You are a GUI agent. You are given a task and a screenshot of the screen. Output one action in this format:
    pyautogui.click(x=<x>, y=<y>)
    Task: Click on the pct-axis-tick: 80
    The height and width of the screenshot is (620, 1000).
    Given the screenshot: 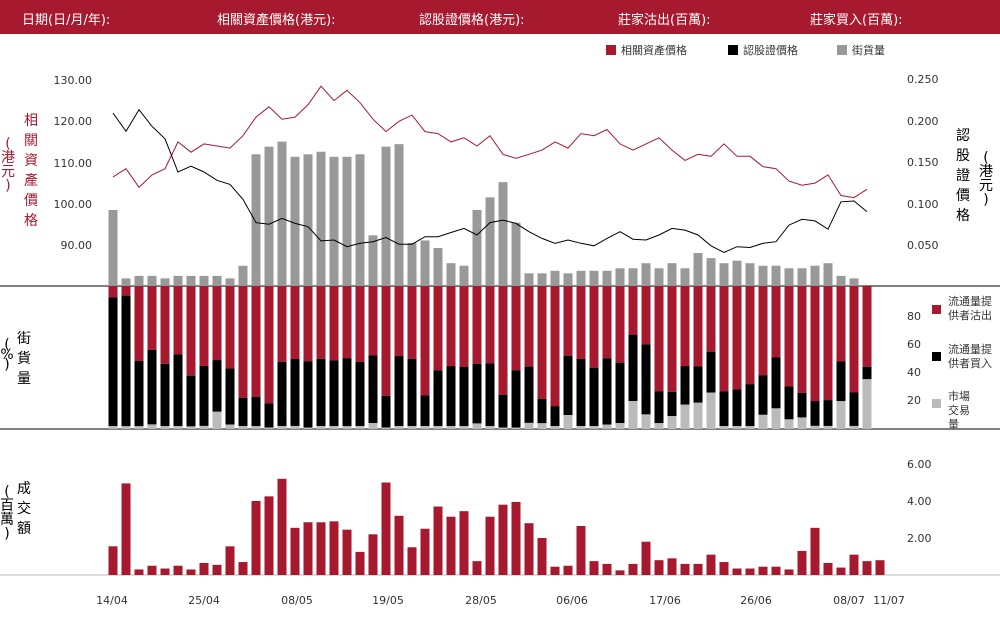 What is the action you would take?
    pyautogui.click(x=914, y=316)
    